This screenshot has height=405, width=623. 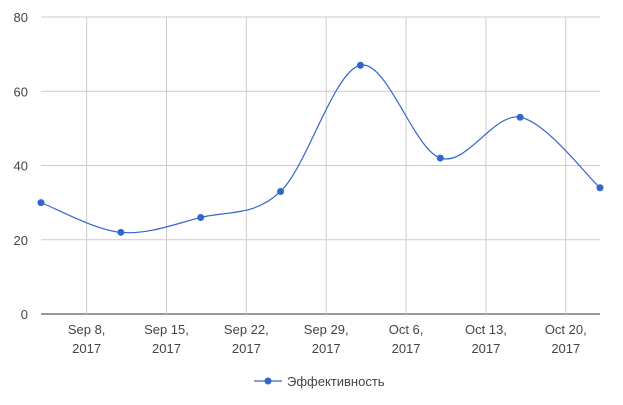 What do you see at coordinates (87, 339) in the screenshot?
I see `x-tick-label: Sep 8, 2017` at bounding box center [87, 339].